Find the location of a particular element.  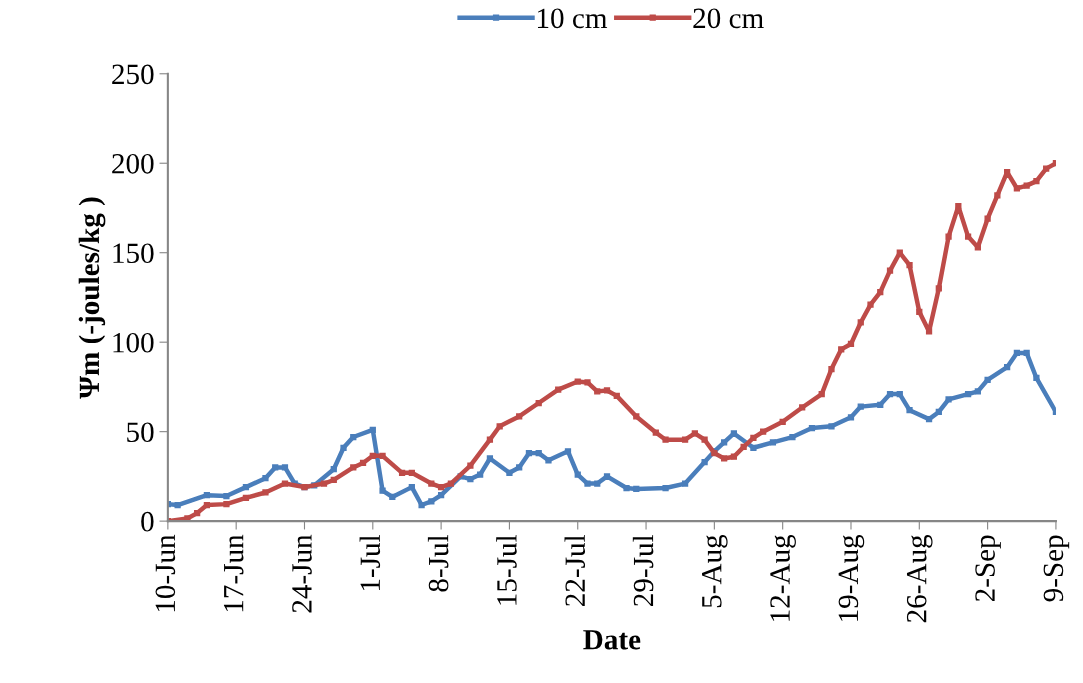

x-tick-label: 2-Sep is located at coordinates (988, 568).